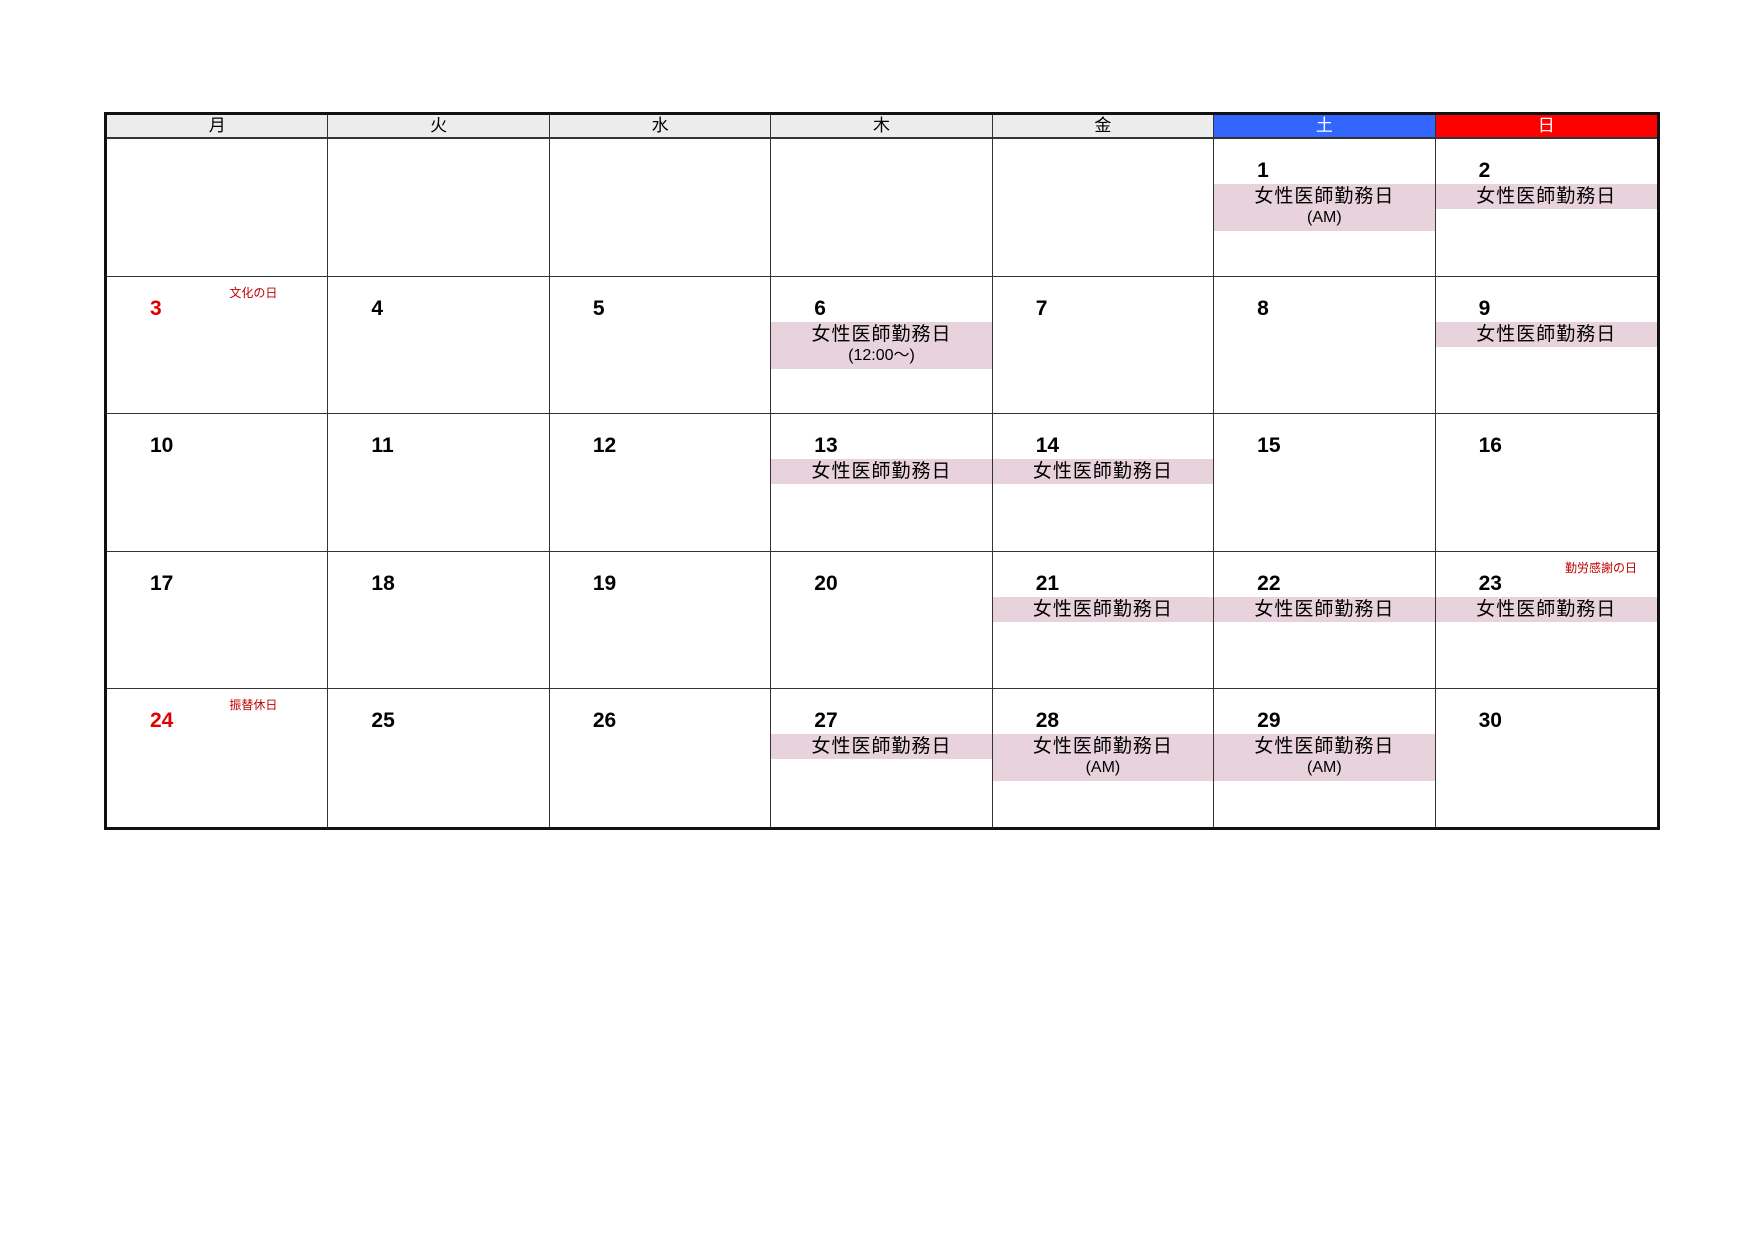 The height and width of the screenshot is (1240, 1755). I want to click on day-cell: 27 女性医師勤務日, so click(882, 758).